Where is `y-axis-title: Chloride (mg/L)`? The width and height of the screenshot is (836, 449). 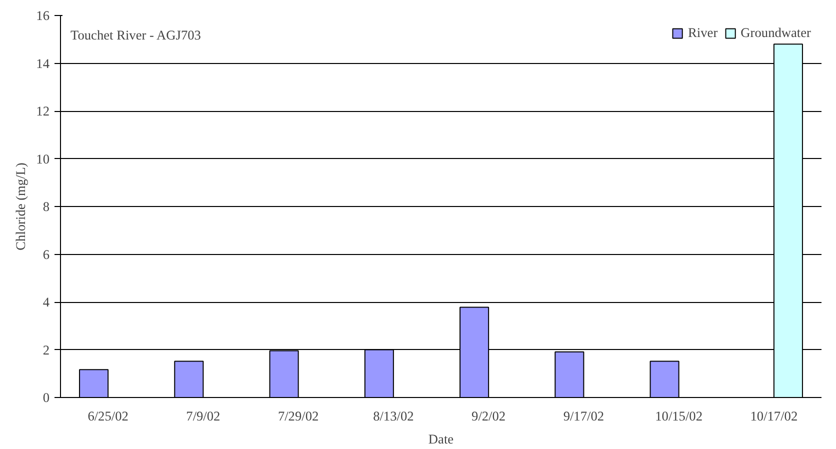
y-axis-title: Chloride (mg/L) is located at coordinates (20, 206).